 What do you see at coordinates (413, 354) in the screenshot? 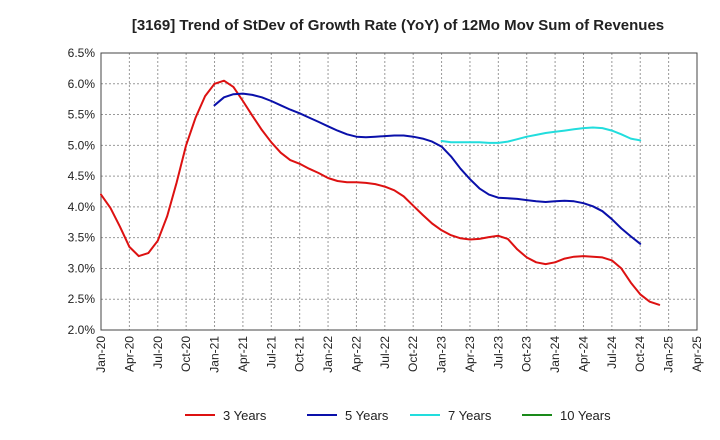
I see `x-tick-label: Oct-22` at bounding box center [413, 354].